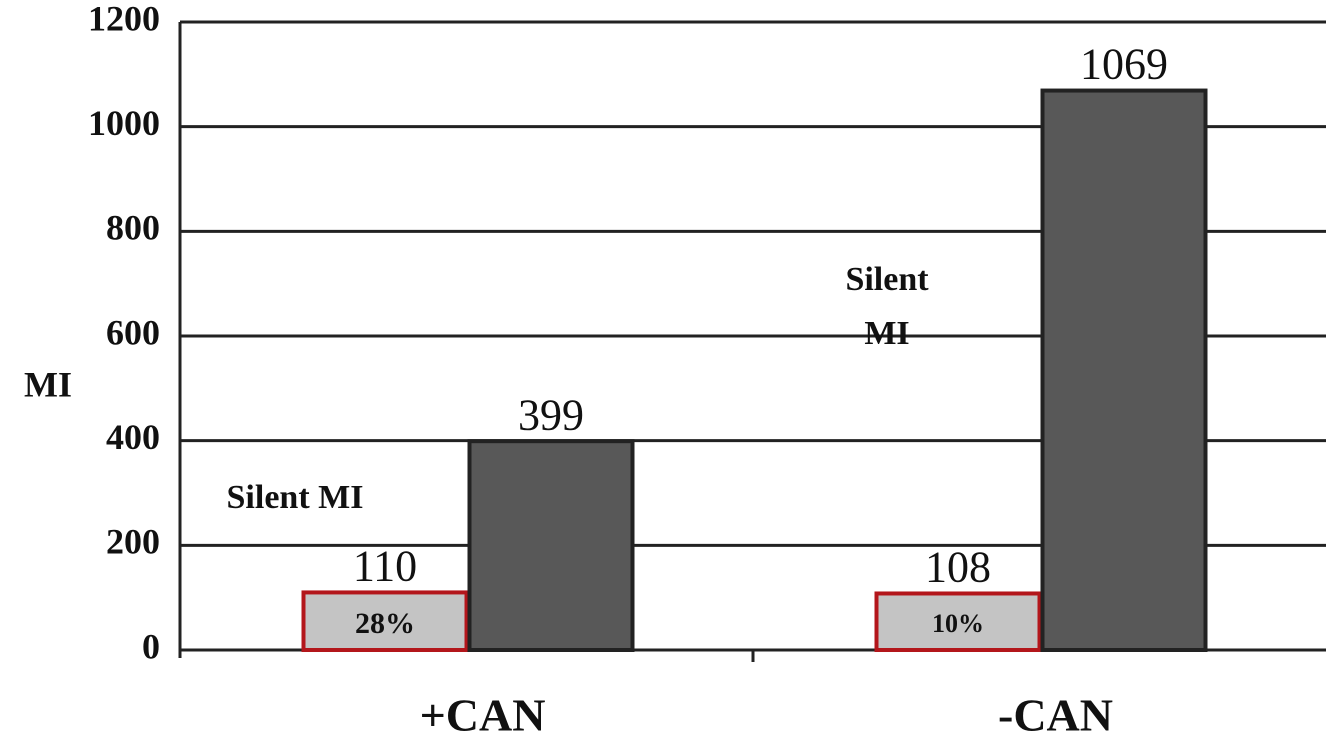  I want to click on y-axis-label: MI, so click(48, 384).